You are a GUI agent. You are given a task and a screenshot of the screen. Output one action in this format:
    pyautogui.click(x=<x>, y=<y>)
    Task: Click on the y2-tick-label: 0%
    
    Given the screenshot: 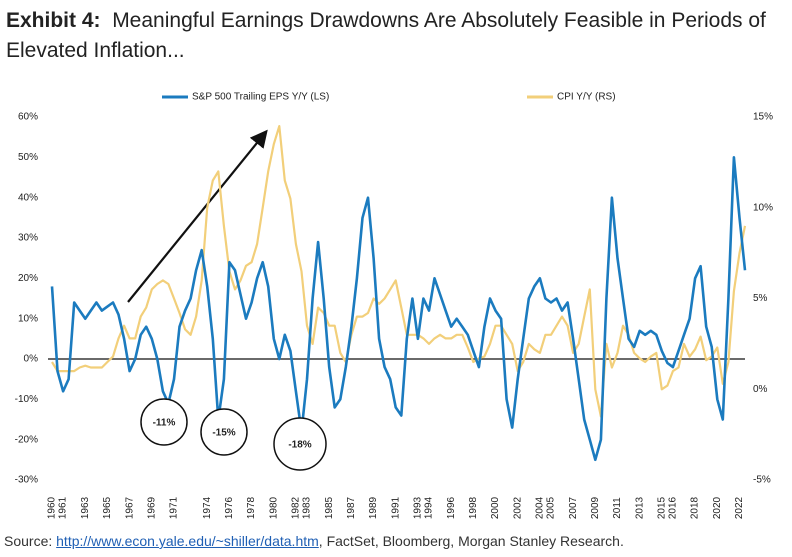 What is the action you would take?
    pyautogui.click(x=760, y=389)
    